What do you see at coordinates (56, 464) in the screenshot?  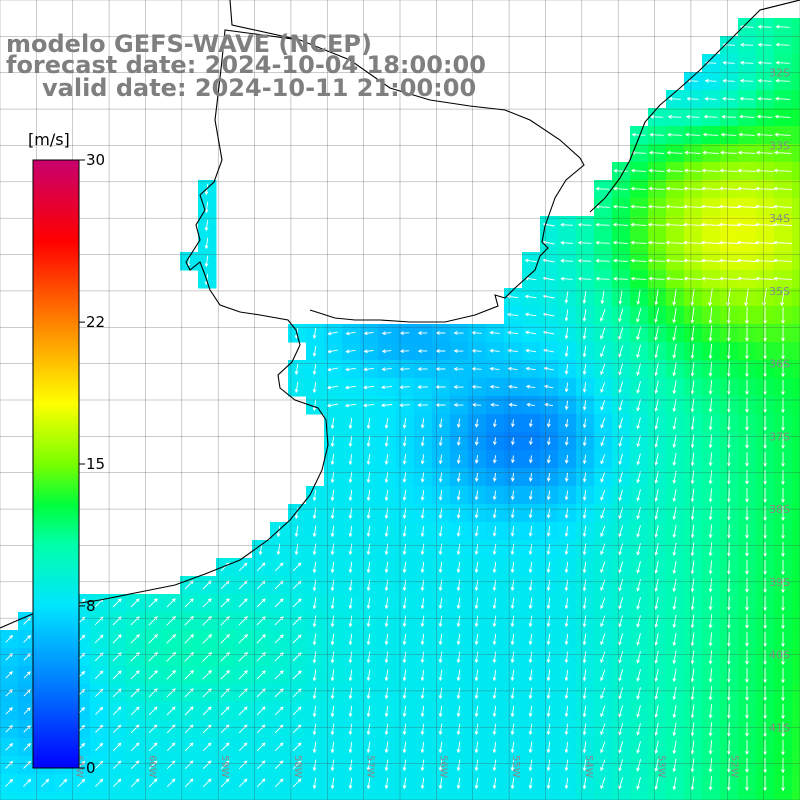 I see `colorbar-ramp` at bounding box center [56, 464].